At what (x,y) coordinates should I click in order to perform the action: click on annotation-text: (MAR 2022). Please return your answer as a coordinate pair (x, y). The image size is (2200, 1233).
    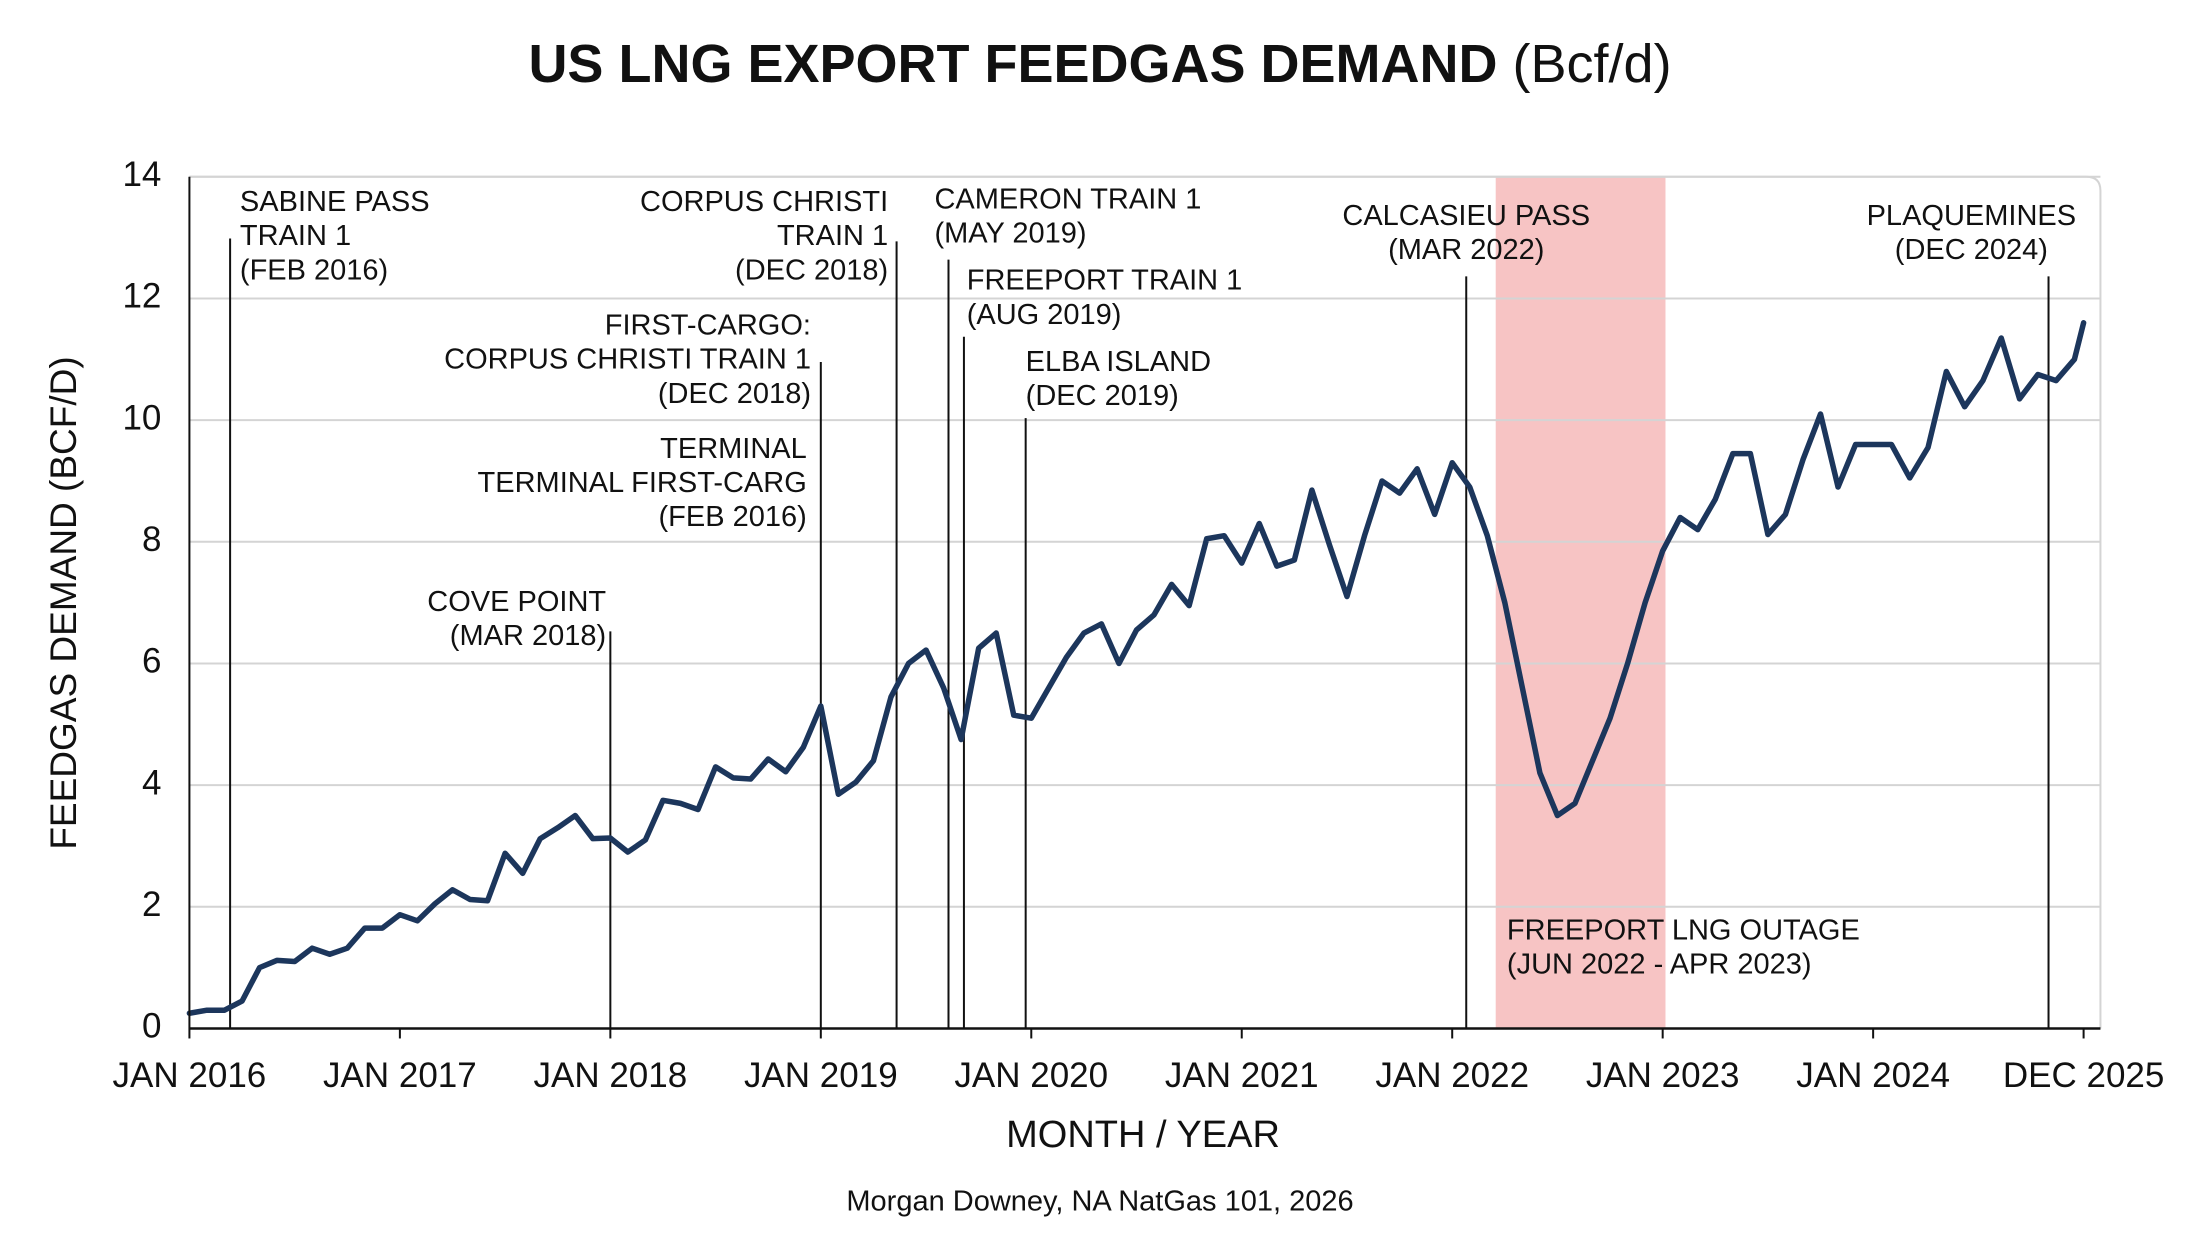
    Looking at the image, I should click on (1466, 250).